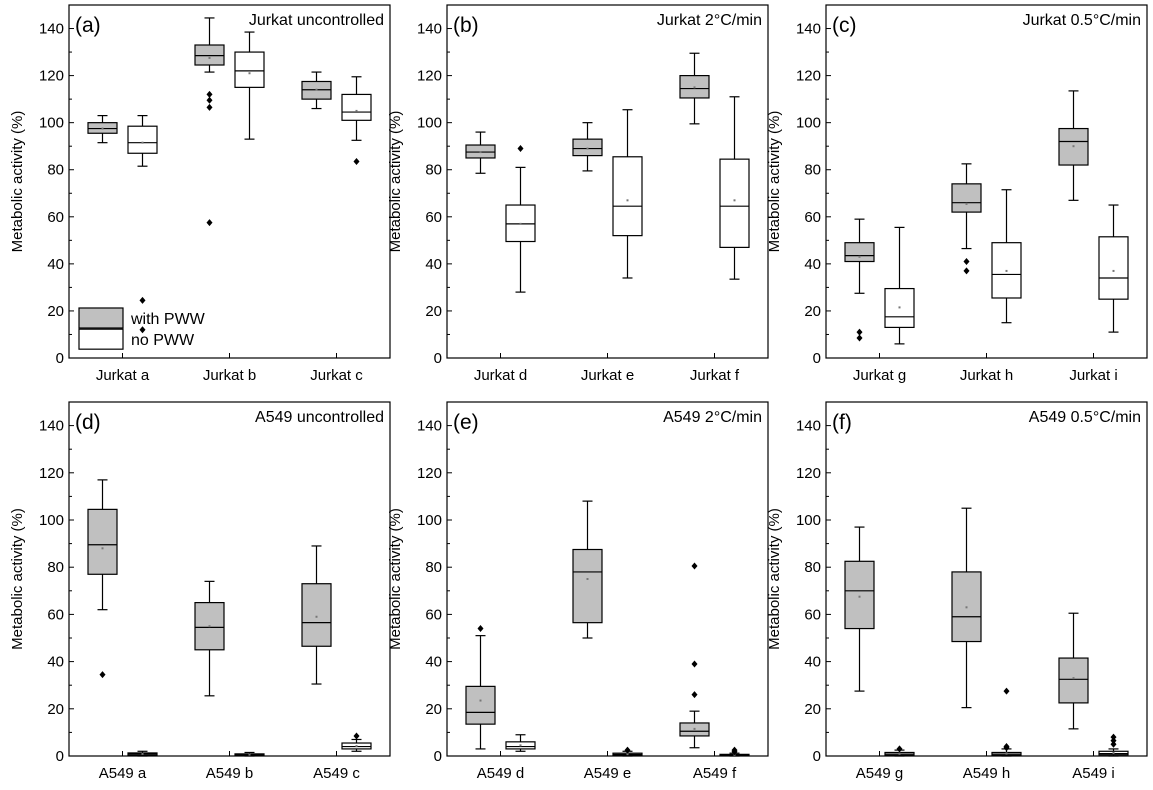 This screenshot has width=1153, height=790. Describe the element at coordinates (501, 773) in the screenshot. I see `x-category-label: A549 d` at that location.